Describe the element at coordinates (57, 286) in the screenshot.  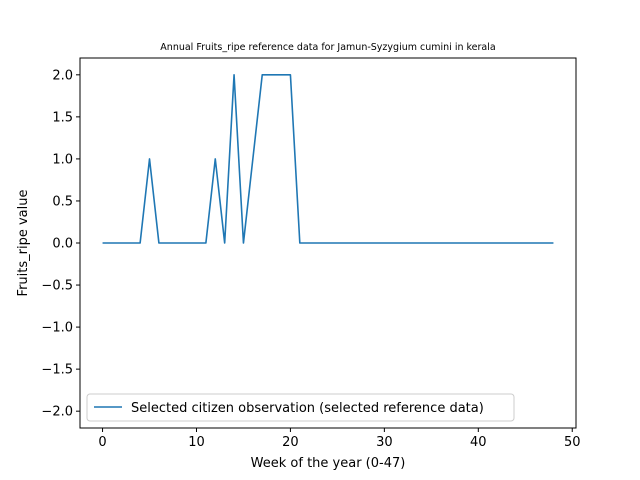
I see `y-tick-label: −0.5` at that location.